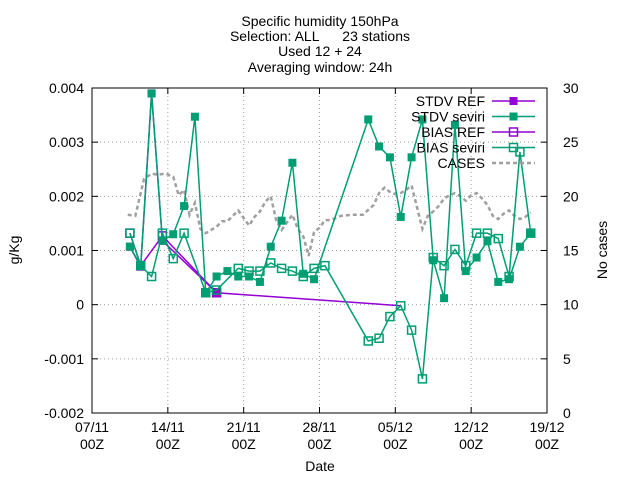 Image resolution: width=640 pixels, height=480 pixels. I want to click on y2-tick-label: 0, so click(567, 413).